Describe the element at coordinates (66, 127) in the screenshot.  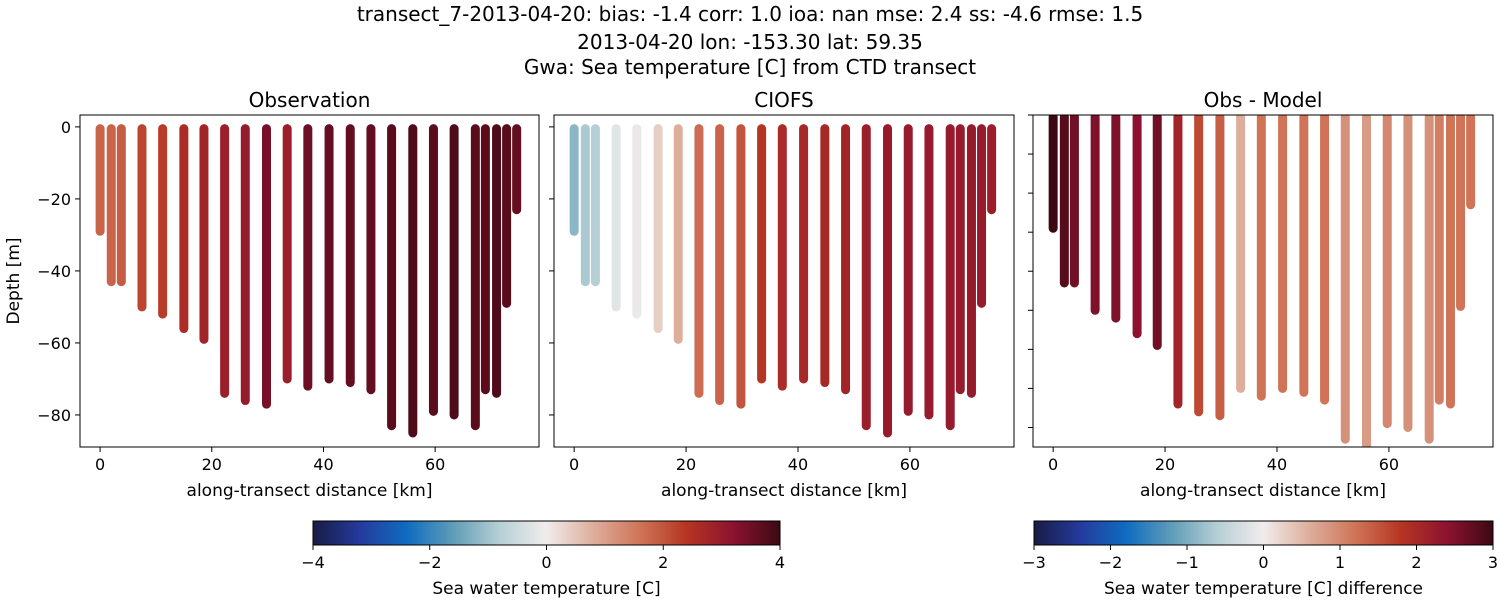
I see `y-tick-label: 0` at that location.